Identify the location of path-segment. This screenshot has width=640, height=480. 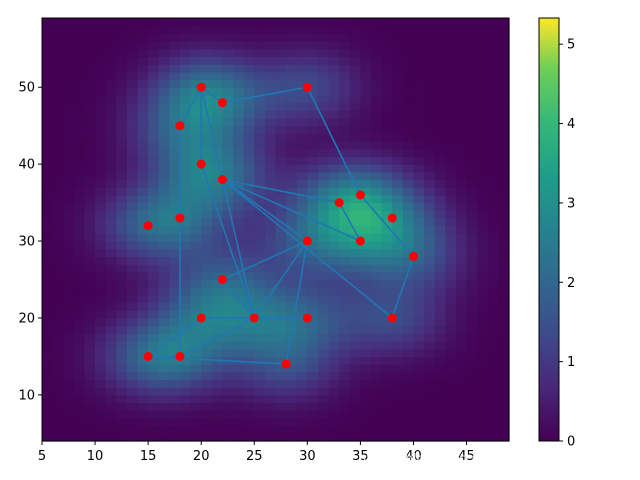
(238, 249).